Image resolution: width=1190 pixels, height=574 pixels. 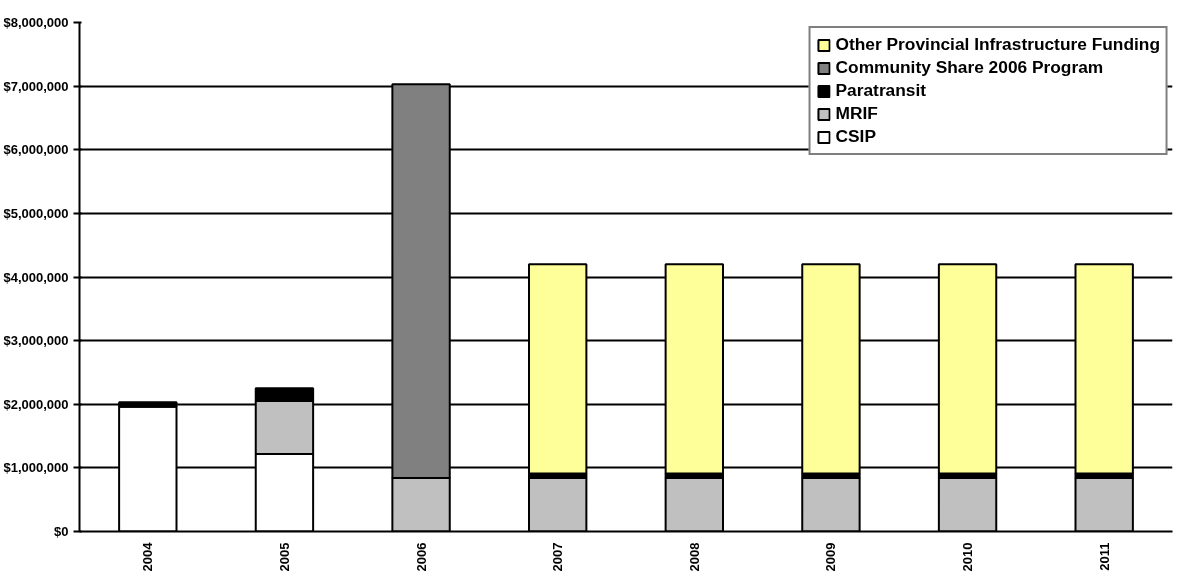 I want to click on legend-label: Community Share 2006 Program, so click(x=969, y=67).